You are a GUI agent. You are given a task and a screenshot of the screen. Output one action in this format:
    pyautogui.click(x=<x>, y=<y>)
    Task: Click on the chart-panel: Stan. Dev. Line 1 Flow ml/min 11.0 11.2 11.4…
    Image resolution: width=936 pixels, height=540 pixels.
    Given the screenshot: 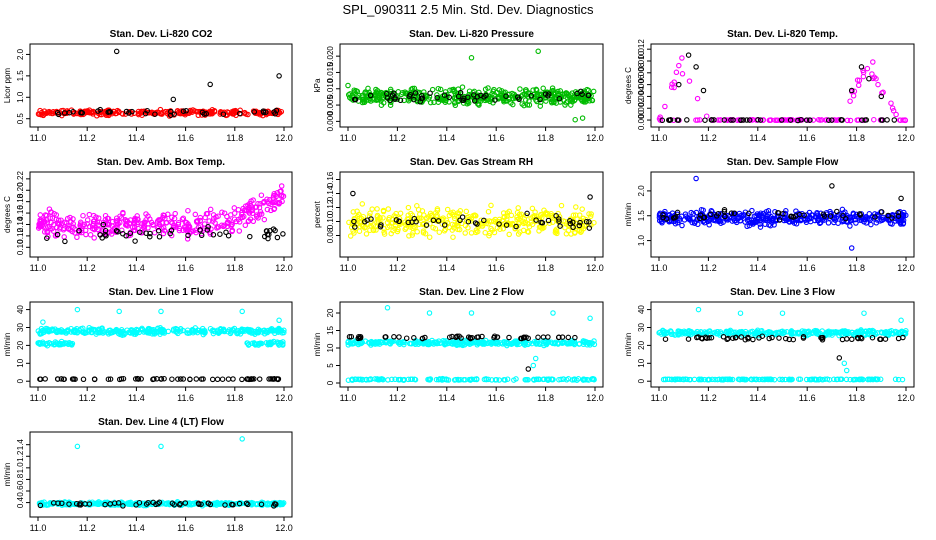 What is the action you would take?
    pyautogui.click(x=148, y=345)
    